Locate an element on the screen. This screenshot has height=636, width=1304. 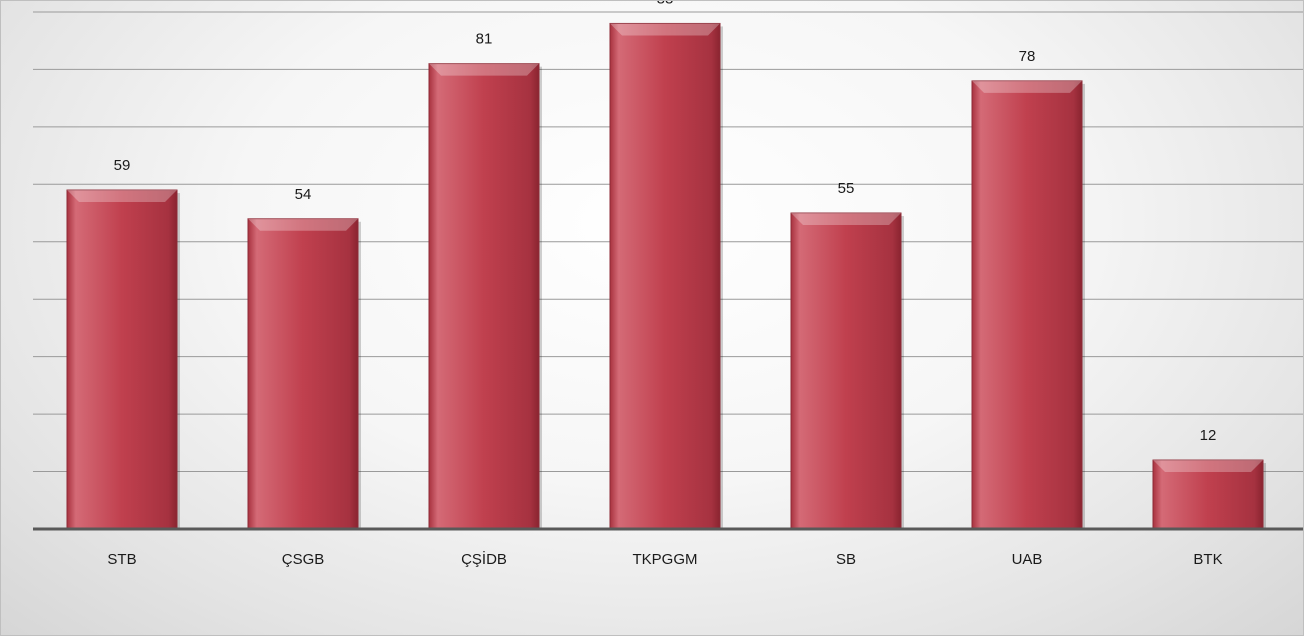
bar-uab is located at coordinates (1028, 305).